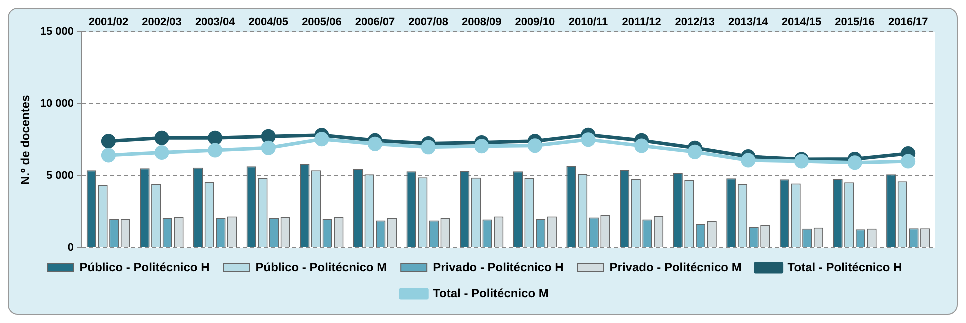  I want to click on legend-label: Público - Politécnico H, so click(145, 267).